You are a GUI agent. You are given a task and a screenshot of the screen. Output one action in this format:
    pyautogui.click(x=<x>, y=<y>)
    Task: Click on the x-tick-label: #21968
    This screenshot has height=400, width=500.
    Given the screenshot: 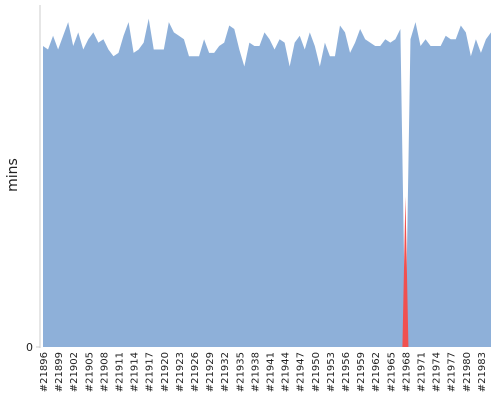 What is the action you would take?
    pyautogui.click(x=406, y=372)
    